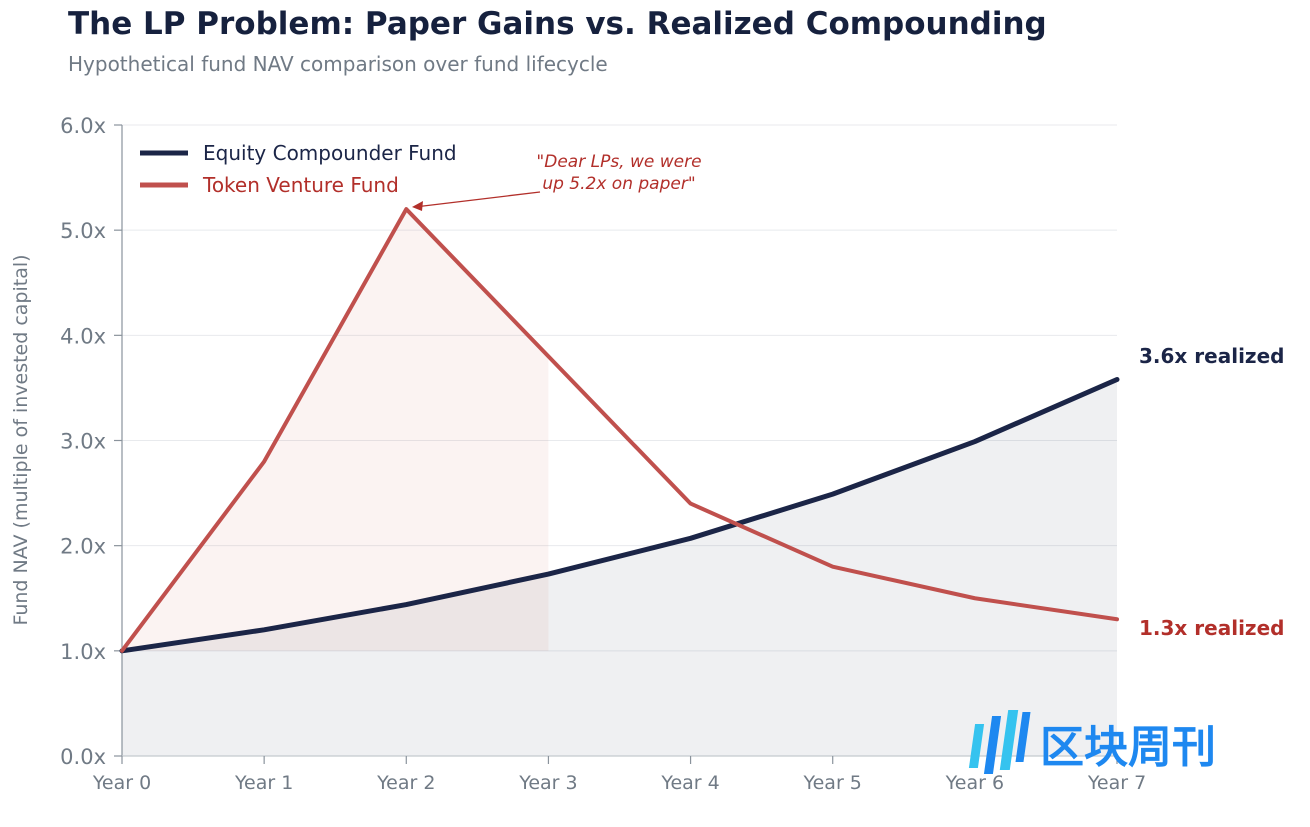 This screenshot has width=1310, height=827. I want to click on annotation: "Dear LPs, we were up 5.2x on paper", so click(557, 181).